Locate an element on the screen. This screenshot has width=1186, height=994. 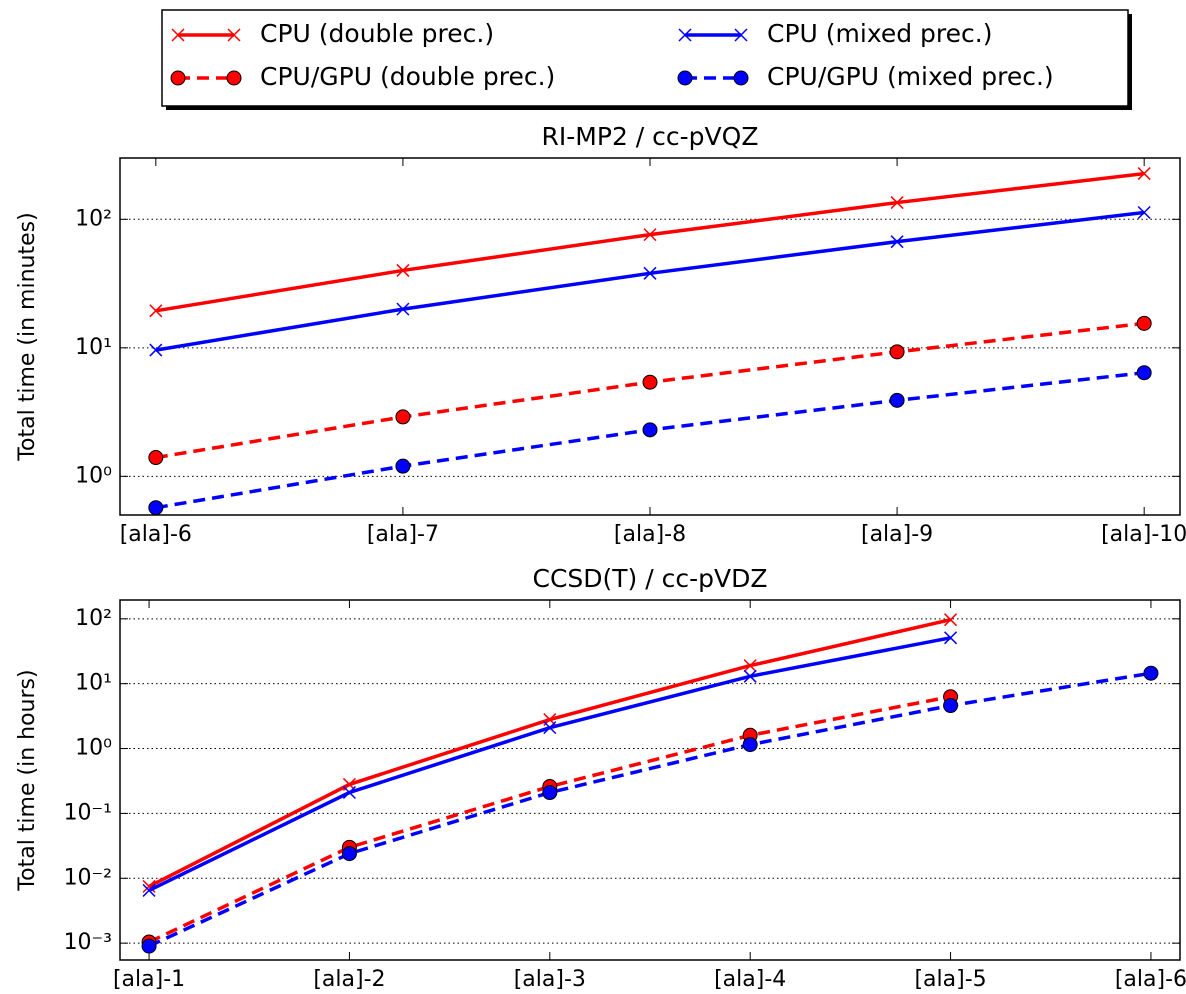
x-tick-label: [ala]-9 is located at coordinates (897, 534).